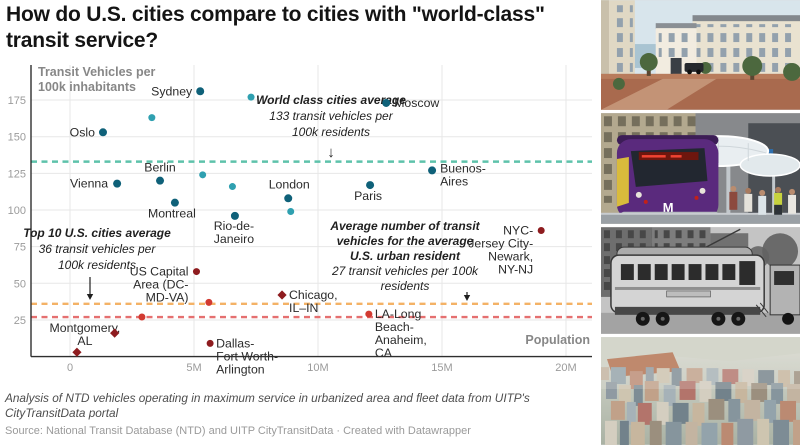 The image size is (800, 445). I want to click on point-label: Arlington, so click(240, 369).